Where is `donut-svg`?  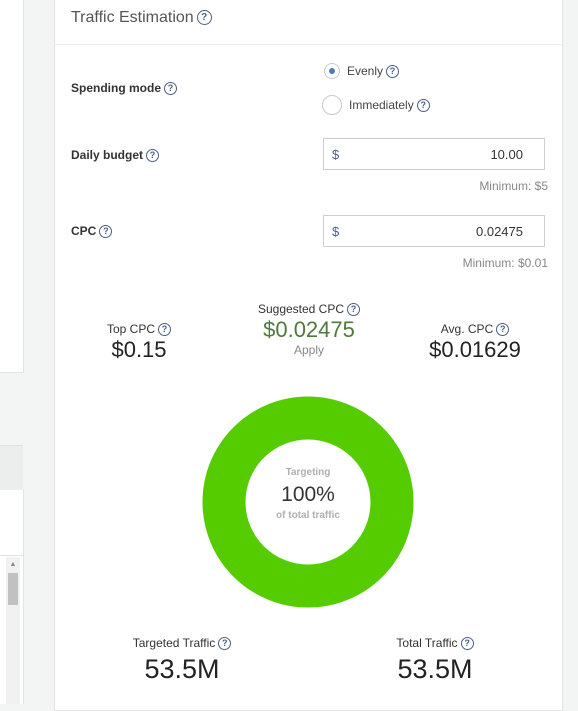 donut-svg is located at coordinates (308, 502).